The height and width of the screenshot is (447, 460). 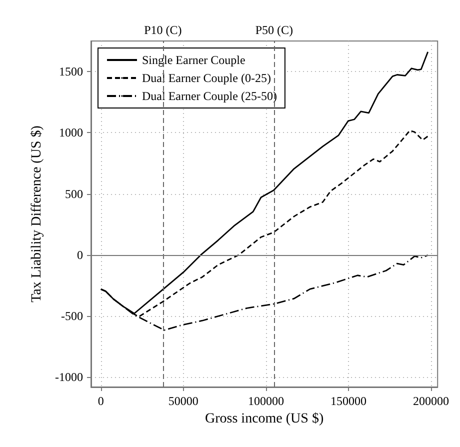 I want to click on ref-line-label: P10 (C), so click(x=163, y=30).